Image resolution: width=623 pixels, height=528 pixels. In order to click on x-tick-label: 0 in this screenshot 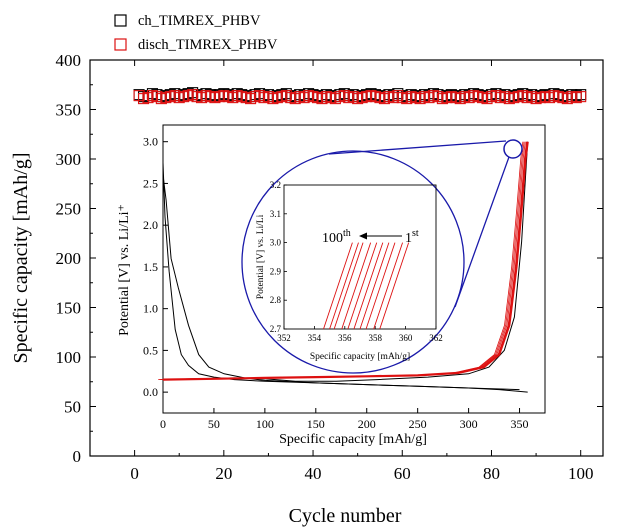, I will do `click(134, 473)`.